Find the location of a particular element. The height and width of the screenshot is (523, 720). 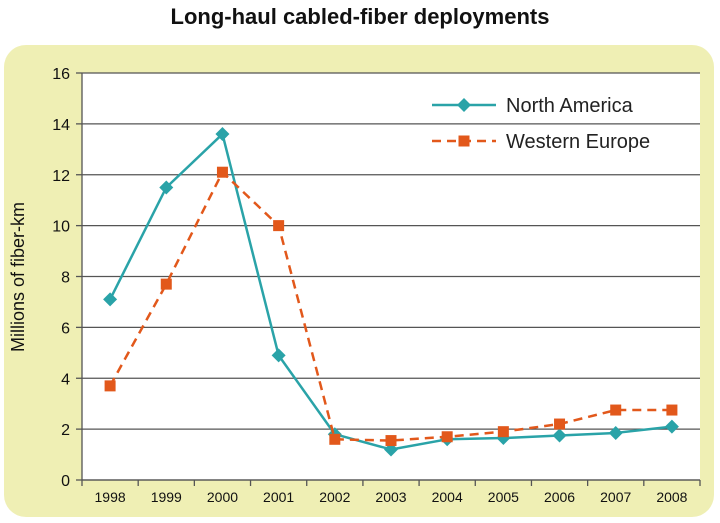

x-tick-label: 2008 is located at coordinates (671, 497).